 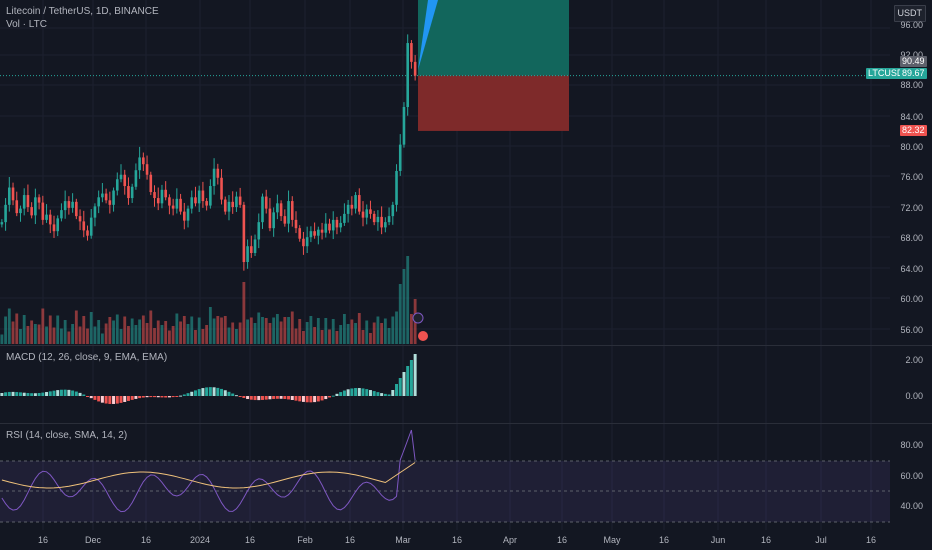 What do you see at coordinates (82, 11) in the screenshot?
I see `symbol-title: Litecoin / TetherUS, 1D, BINANCE` at bounding box center [82, 11].